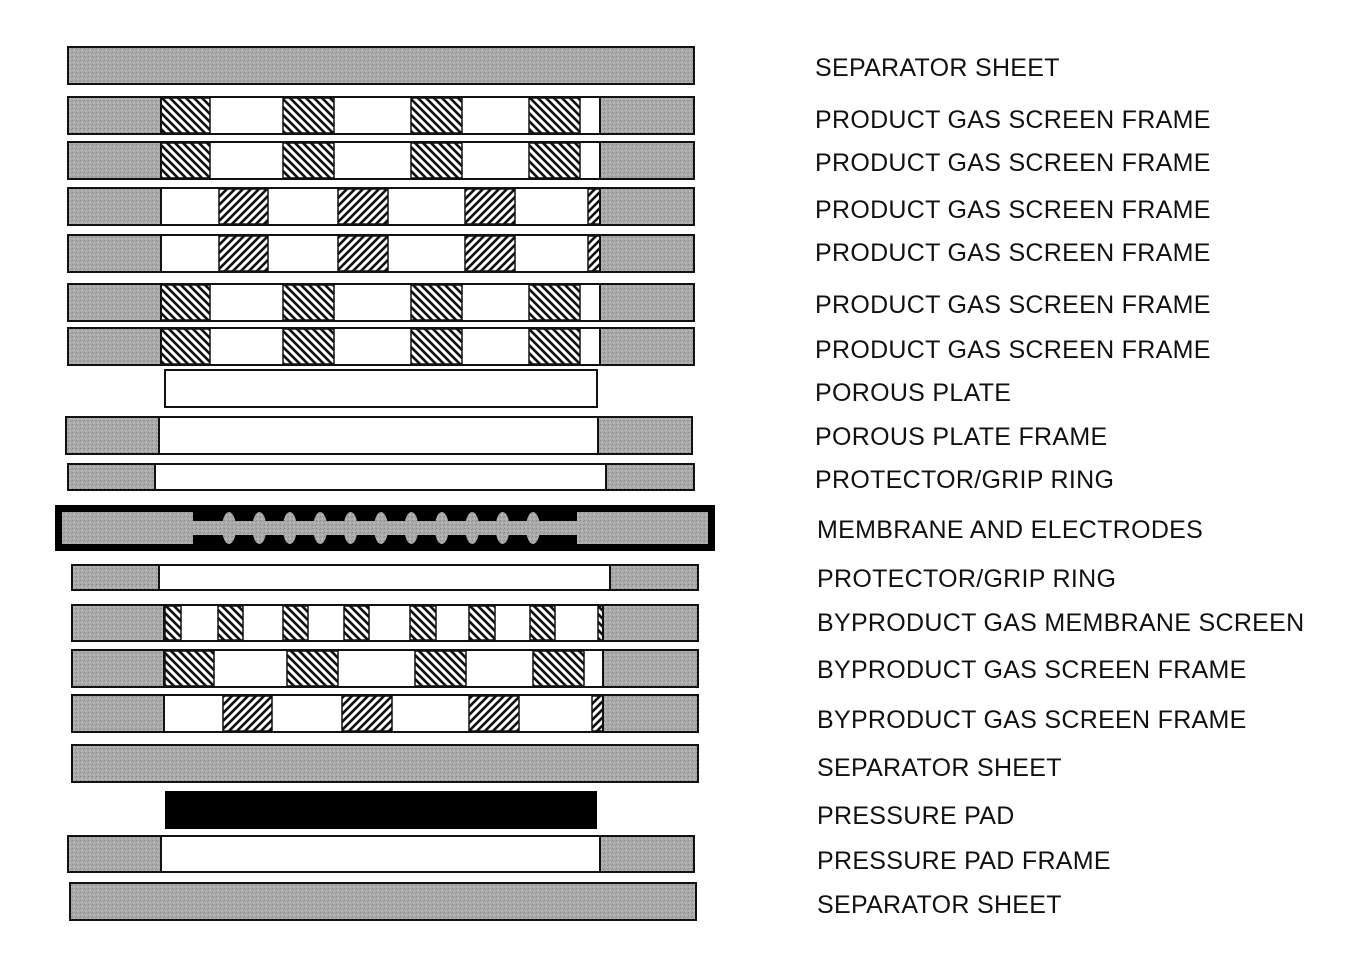  Describe the element at coordinates (381, 160) in the screenshot. I see `layer-3-screen-frame` at that location.